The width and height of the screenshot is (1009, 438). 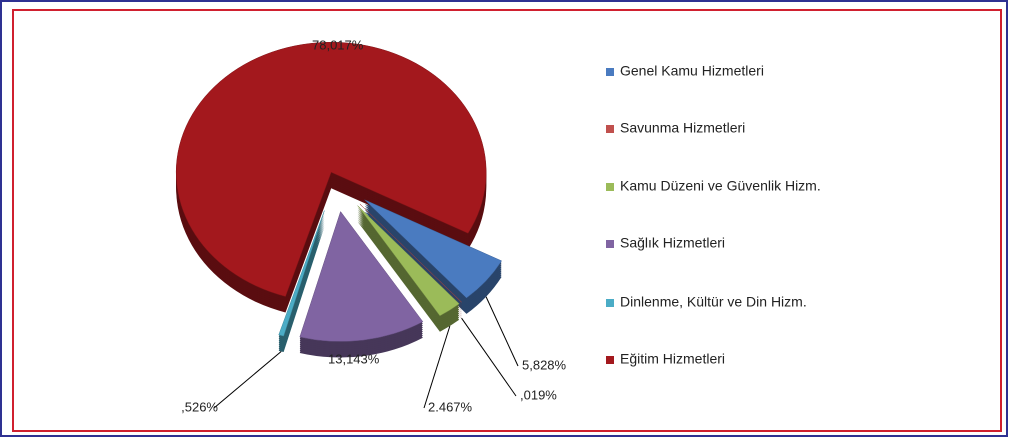 What do you see at coordinates (199, 406) in the screenshot?
I see `data-label: ,526%` at bounding box center [199, 406].